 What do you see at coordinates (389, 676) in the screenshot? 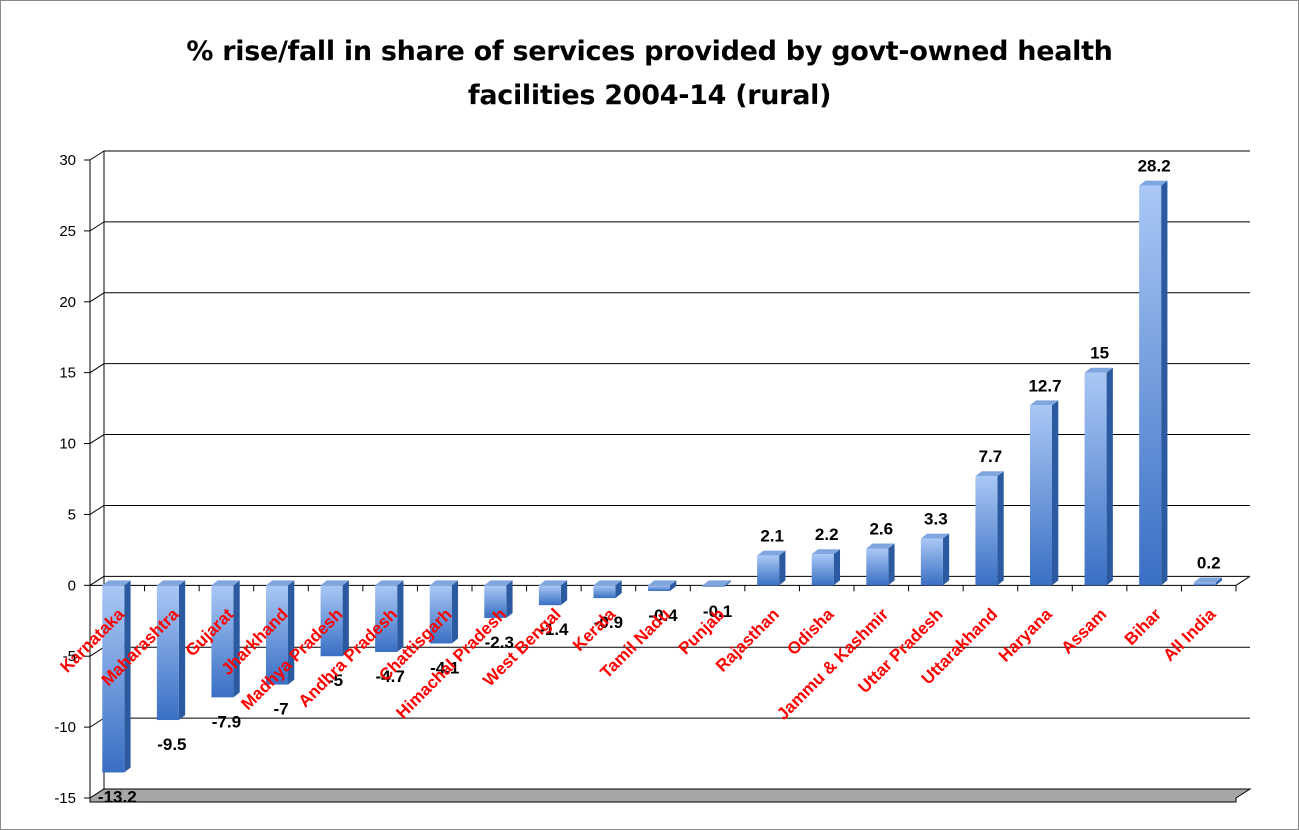
I see `data-label: -4.7` at bounding box center [389, 676].